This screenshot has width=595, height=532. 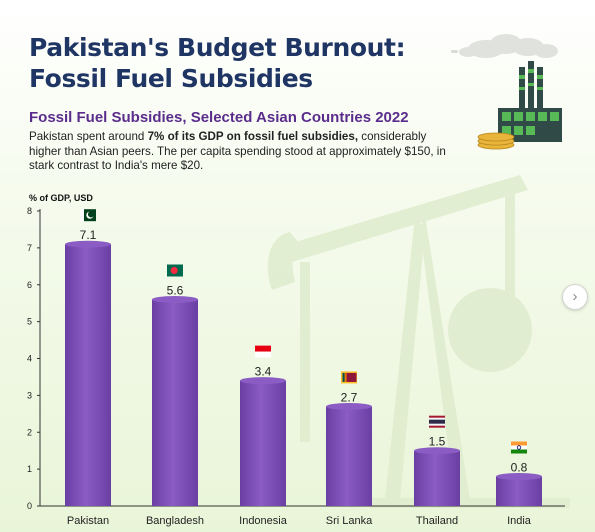 I want to click on y-tick-label: 0, so click(x=29, y=506).